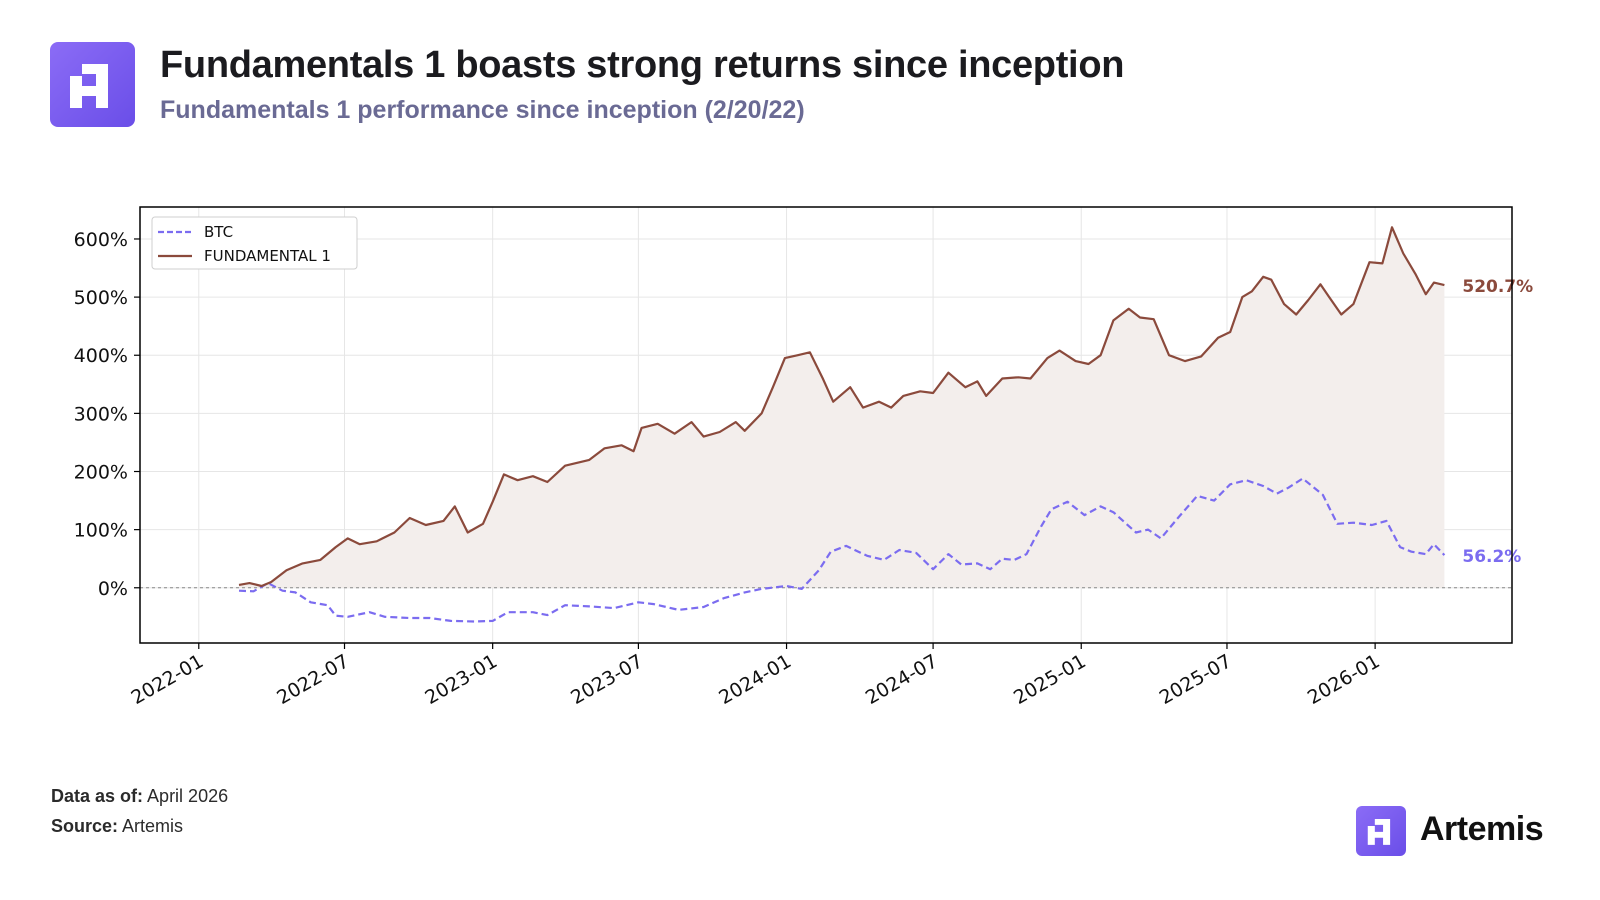 This screenshot has width=1600, height=900. Describe the element at coordinates (1491, 557) in the screenshot. I see `series-end-label-0: 56.2%` at that location.